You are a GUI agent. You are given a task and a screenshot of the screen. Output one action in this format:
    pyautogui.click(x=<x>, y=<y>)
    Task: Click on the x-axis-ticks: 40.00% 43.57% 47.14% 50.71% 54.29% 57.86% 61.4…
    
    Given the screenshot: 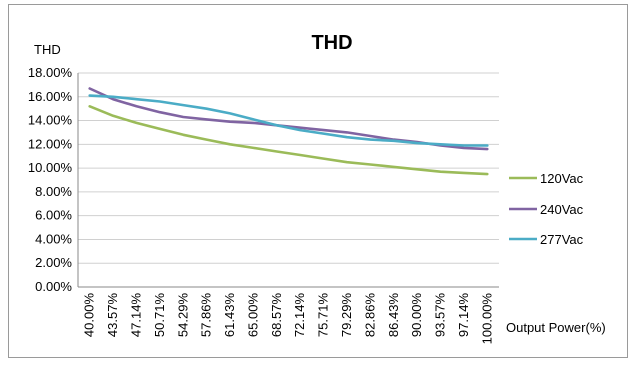 What is the action you would take?
    pyautogui.click(x=288, y=319)
    